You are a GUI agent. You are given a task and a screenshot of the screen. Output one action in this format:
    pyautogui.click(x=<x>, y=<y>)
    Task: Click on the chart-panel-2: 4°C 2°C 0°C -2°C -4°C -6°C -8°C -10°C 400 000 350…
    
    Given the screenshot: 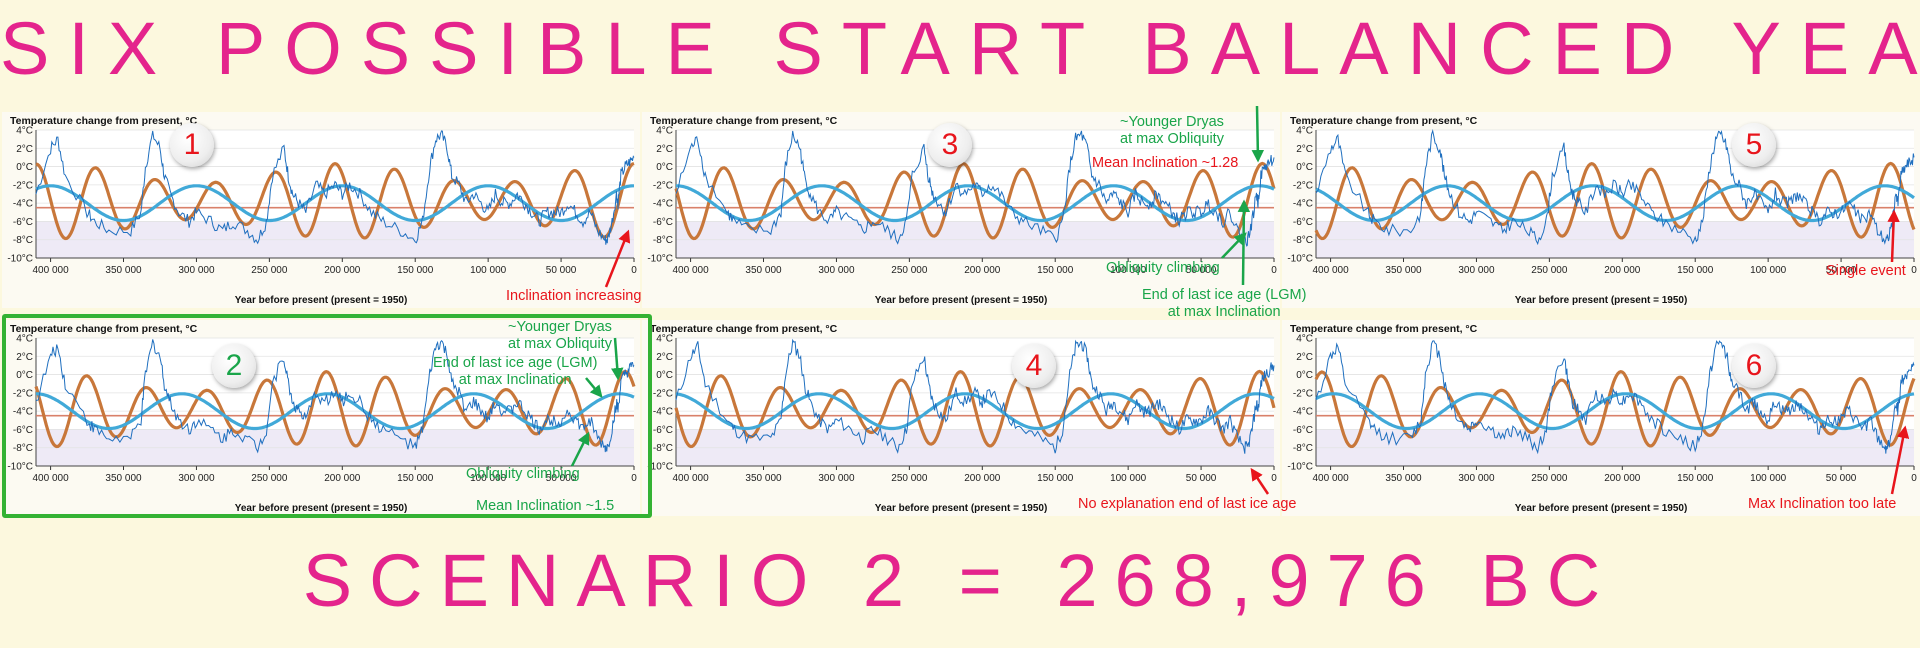 What is the action you would take?
    pyautogui.click(x=321, y=418)
    